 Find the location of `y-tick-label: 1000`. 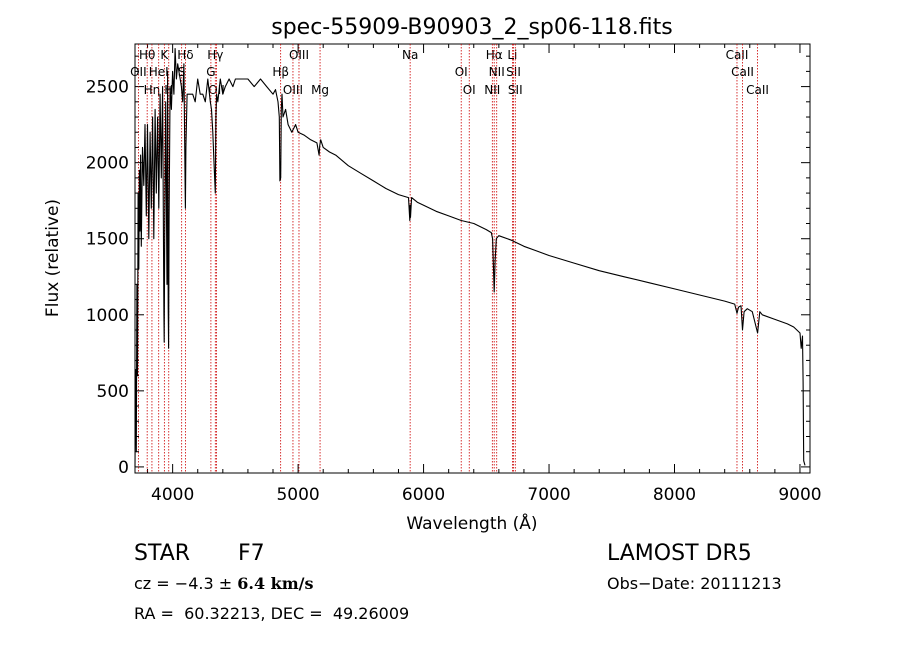

y-tick-label: 1000 is located at coordinates (107, 316).